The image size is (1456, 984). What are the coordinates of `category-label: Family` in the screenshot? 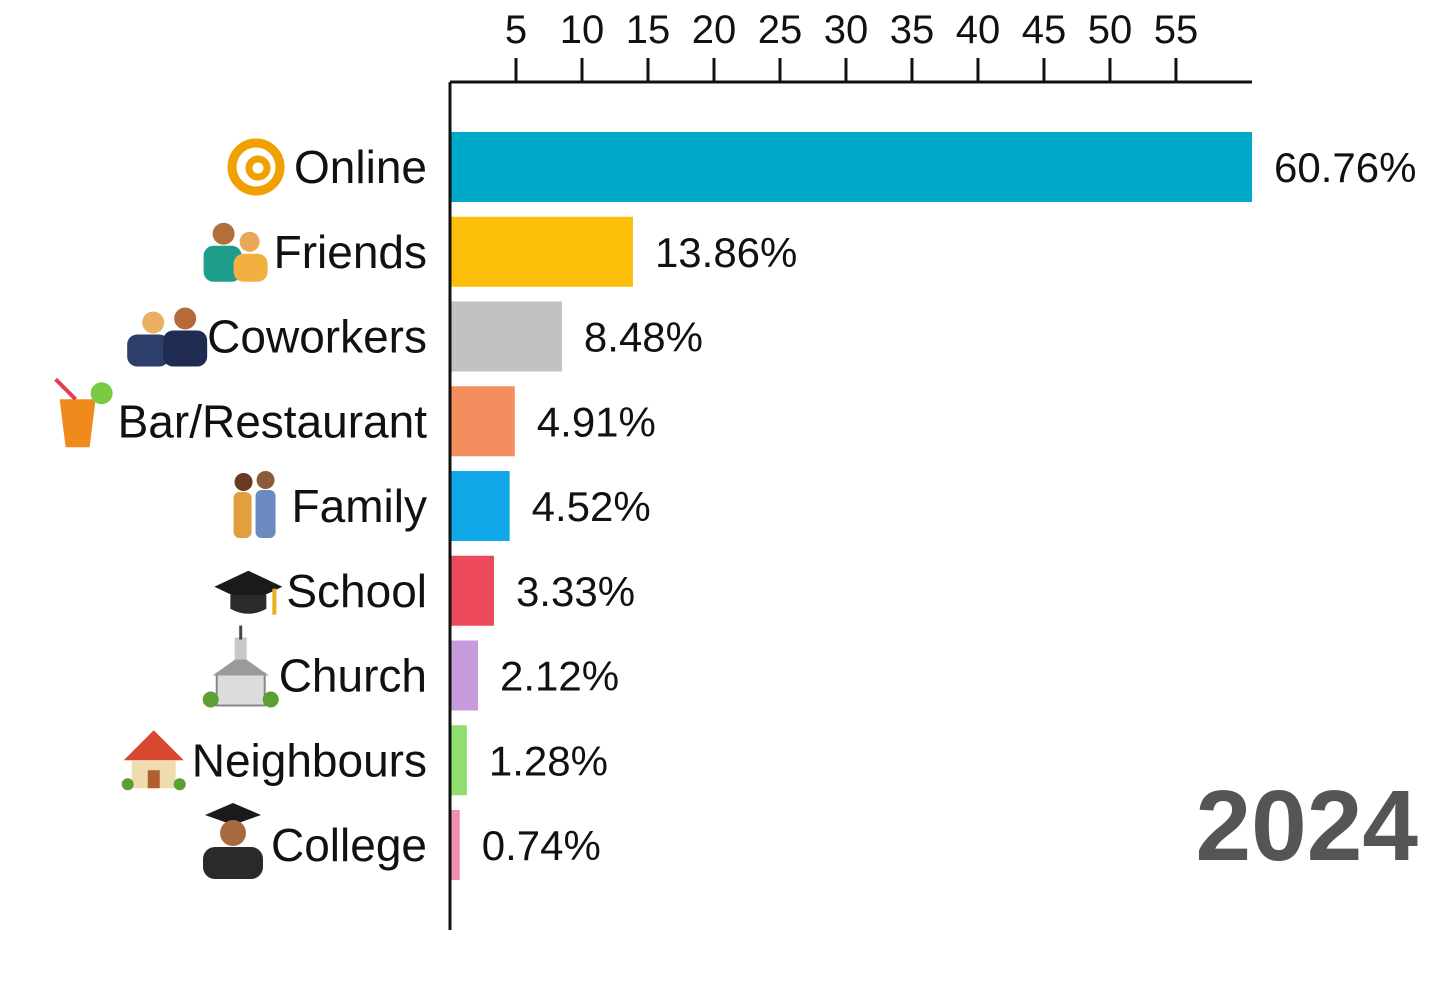 It's located at (359, 506).